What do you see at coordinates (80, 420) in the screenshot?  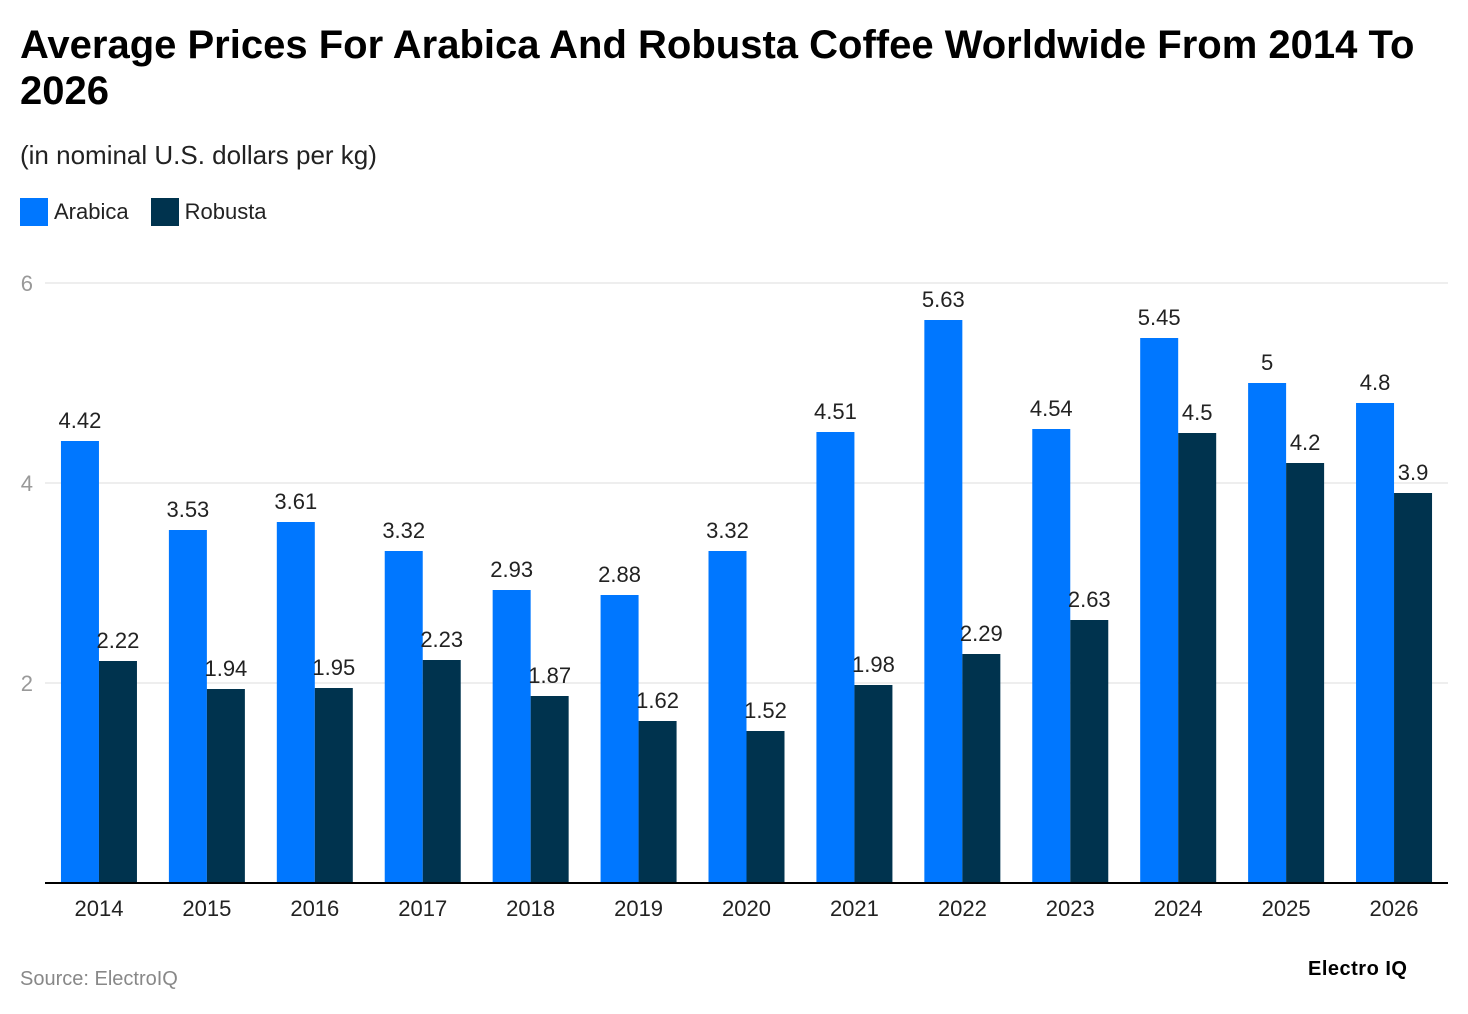 I see `data-label-arabica-2014: 4.42` at bounding box center [80, 420].